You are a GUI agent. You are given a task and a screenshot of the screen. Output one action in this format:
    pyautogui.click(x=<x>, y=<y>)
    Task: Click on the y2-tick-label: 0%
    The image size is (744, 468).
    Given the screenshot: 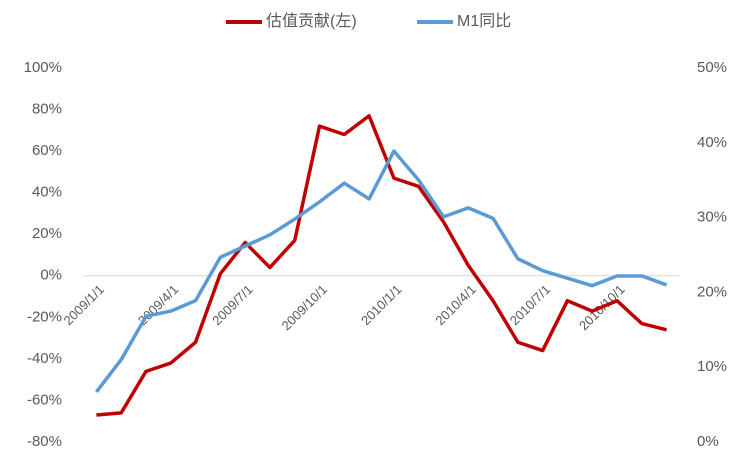 What is the action you would take?
    pyautogui.click(x=708, y=441)
    